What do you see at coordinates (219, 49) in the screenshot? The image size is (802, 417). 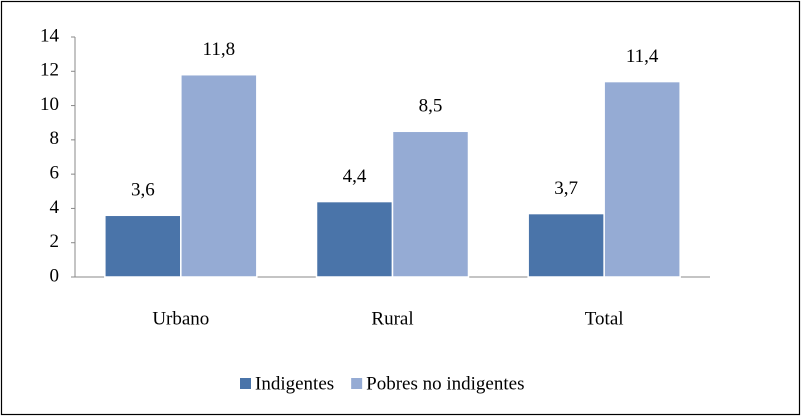 I see `value-label: 11,8` at bounding box center [219, 49].